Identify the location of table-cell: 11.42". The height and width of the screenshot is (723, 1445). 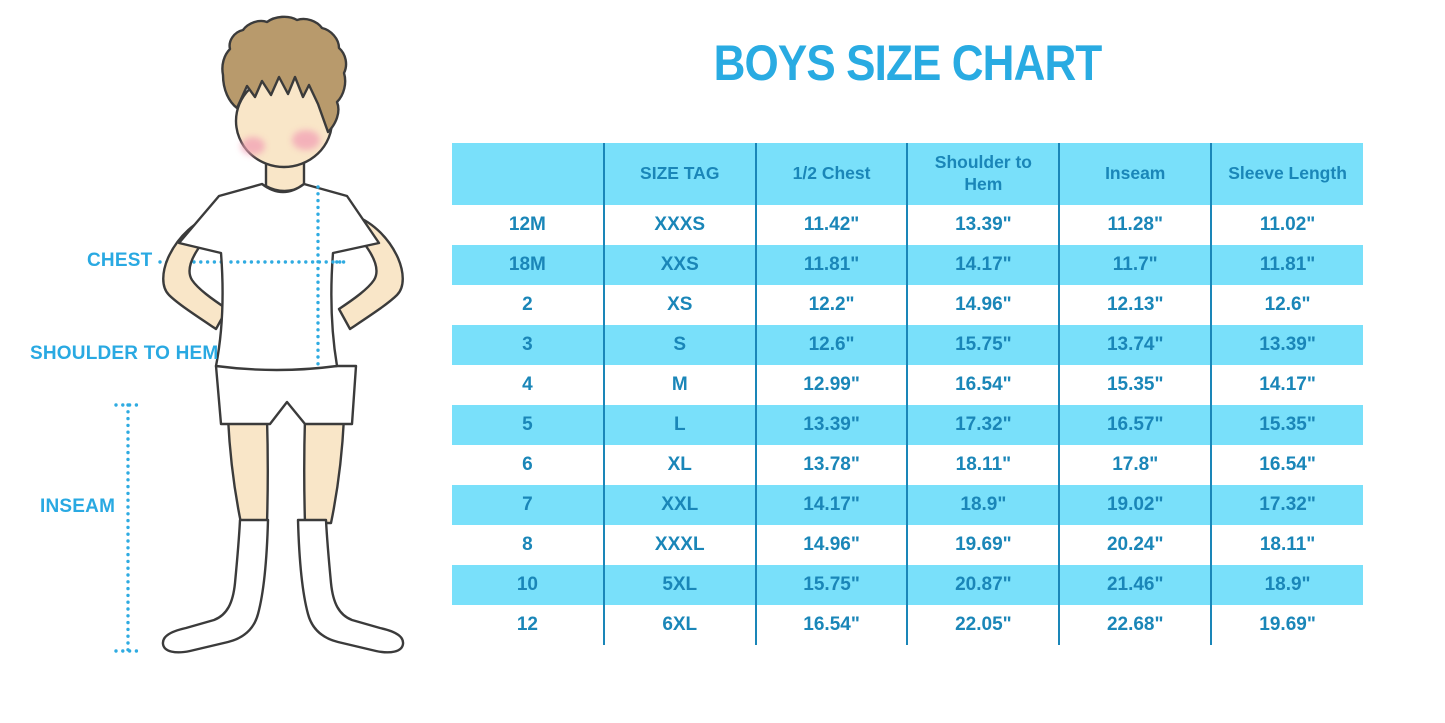
(831, 225).